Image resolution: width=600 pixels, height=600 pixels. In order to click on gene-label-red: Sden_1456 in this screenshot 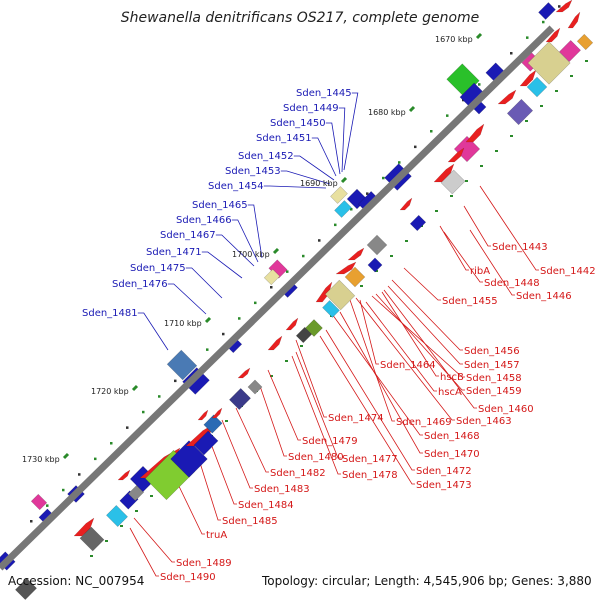, I will do `click(492, 351)`.